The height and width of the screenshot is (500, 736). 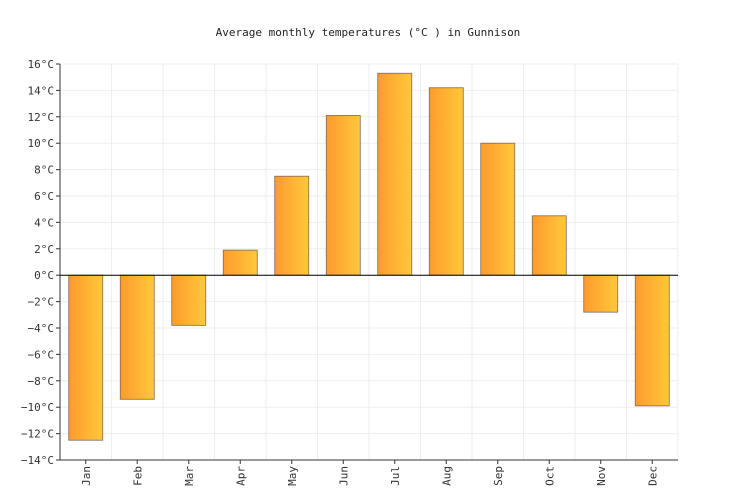 What do you see at coordinates (189, 300) in the screenshot?
I see `bar-mar` at bounding box center [189, 300].